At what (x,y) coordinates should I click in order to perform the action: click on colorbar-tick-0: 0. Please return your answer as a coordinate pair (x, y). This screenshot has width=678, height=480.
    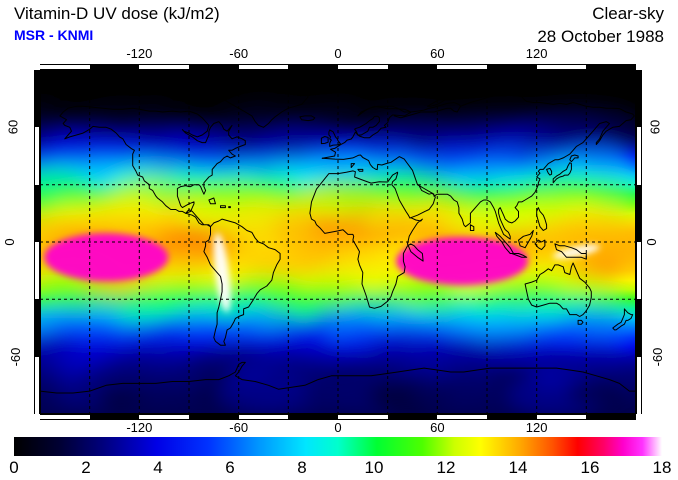
    Looking at the image, I should click on (14, 467).